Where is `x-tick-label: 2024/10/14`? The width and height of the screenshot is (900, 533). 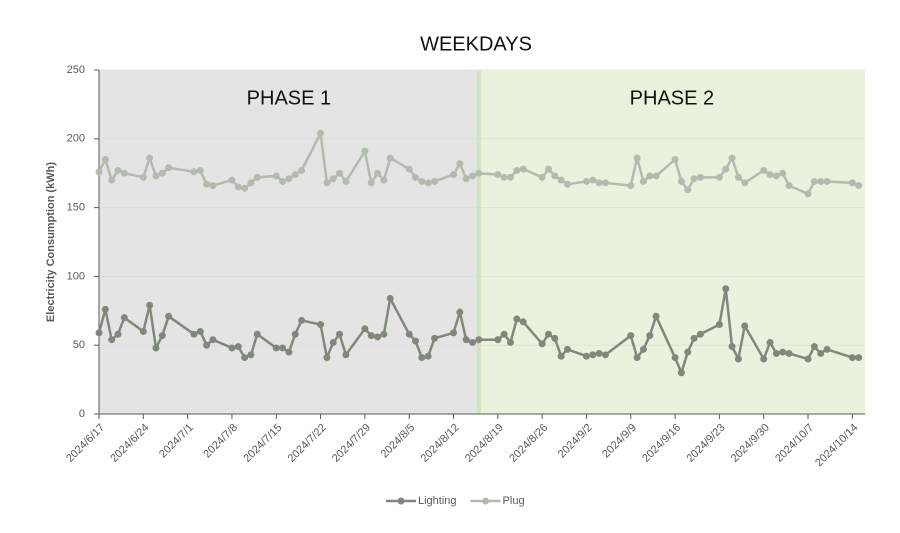
x-tick-label: 2024/10/14 is located at coordinates (836, 445).